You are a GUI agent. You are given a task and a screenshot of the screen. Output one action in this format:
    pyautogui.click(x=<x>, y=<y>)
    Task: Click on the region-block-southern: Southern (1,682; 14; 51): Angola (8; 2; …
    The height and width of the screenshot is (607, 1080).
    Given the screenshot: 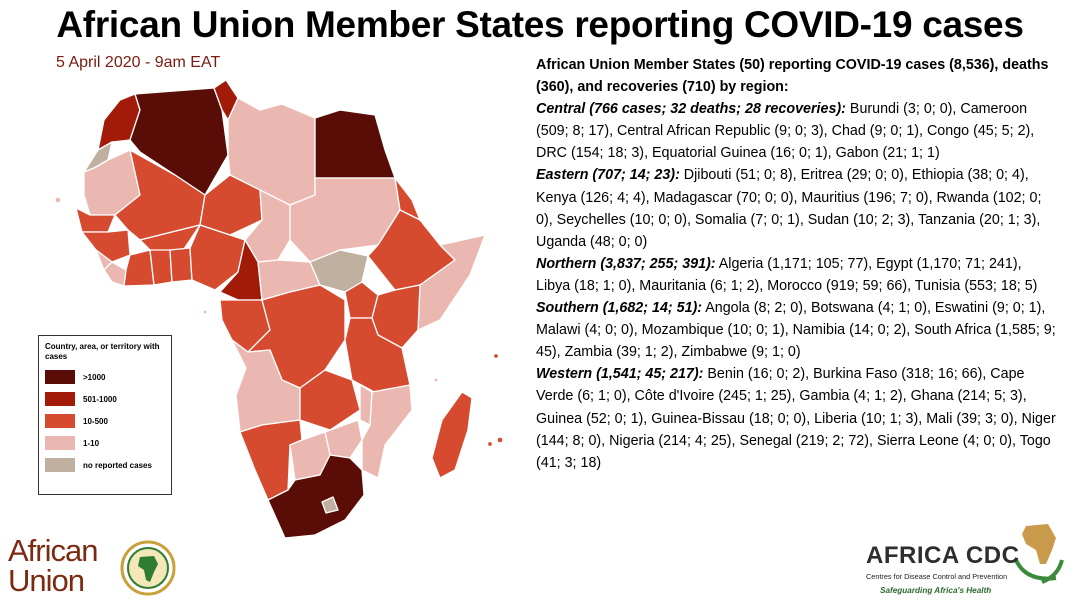 What is the action you would take?
    pyautogui.click(x=796, y=330)
    